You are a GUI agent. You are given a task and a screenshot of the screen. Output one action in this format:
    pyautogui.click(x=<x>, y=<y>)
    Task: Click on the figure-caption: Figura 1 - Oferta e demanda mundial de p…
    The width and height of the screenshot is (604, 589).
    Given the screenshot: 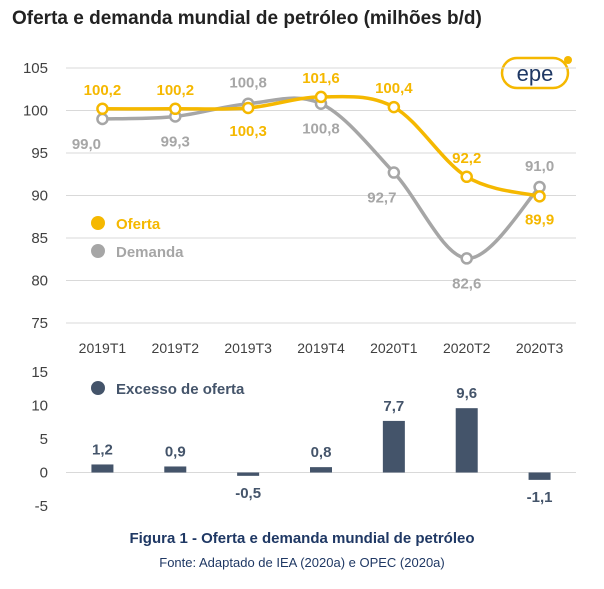 What is the action you would take?
    pyautogui.click(x=302, y=538)
    